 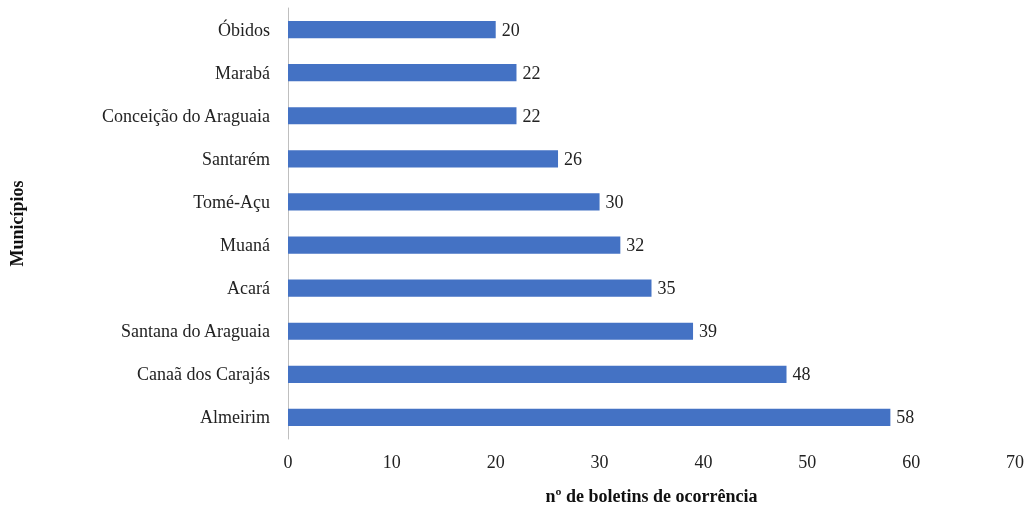 I want to click on data-label: 58, so click(x=905, y=417).